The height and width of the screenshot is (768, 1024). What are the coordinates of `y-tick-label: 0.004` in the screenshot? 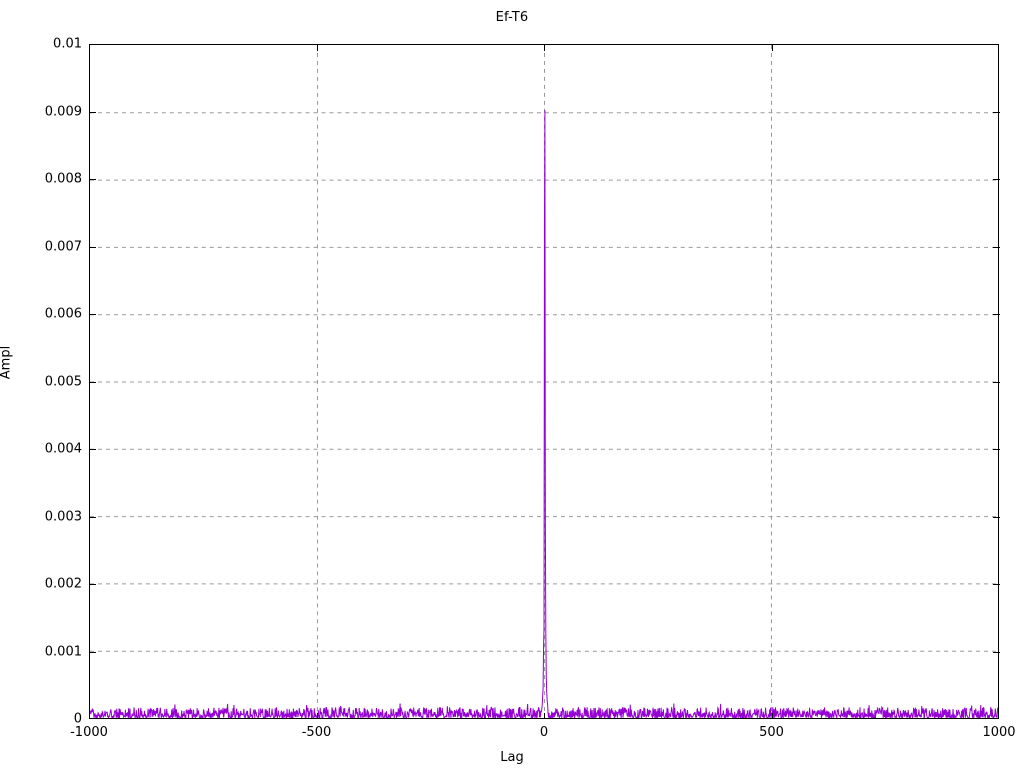 It's located at (63, 449).